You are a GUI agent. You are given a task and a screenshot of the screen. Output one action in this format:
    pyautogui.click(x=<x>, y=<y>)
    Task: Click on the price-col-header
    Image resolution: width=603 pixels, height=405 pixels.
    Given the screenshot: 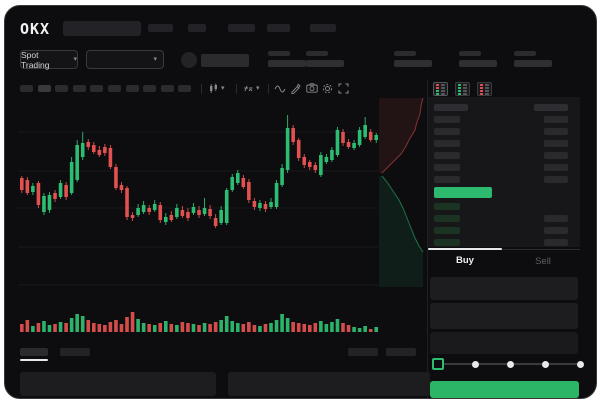 What is the action you would take?
    pyautogui.click(x=451, y=107)
    